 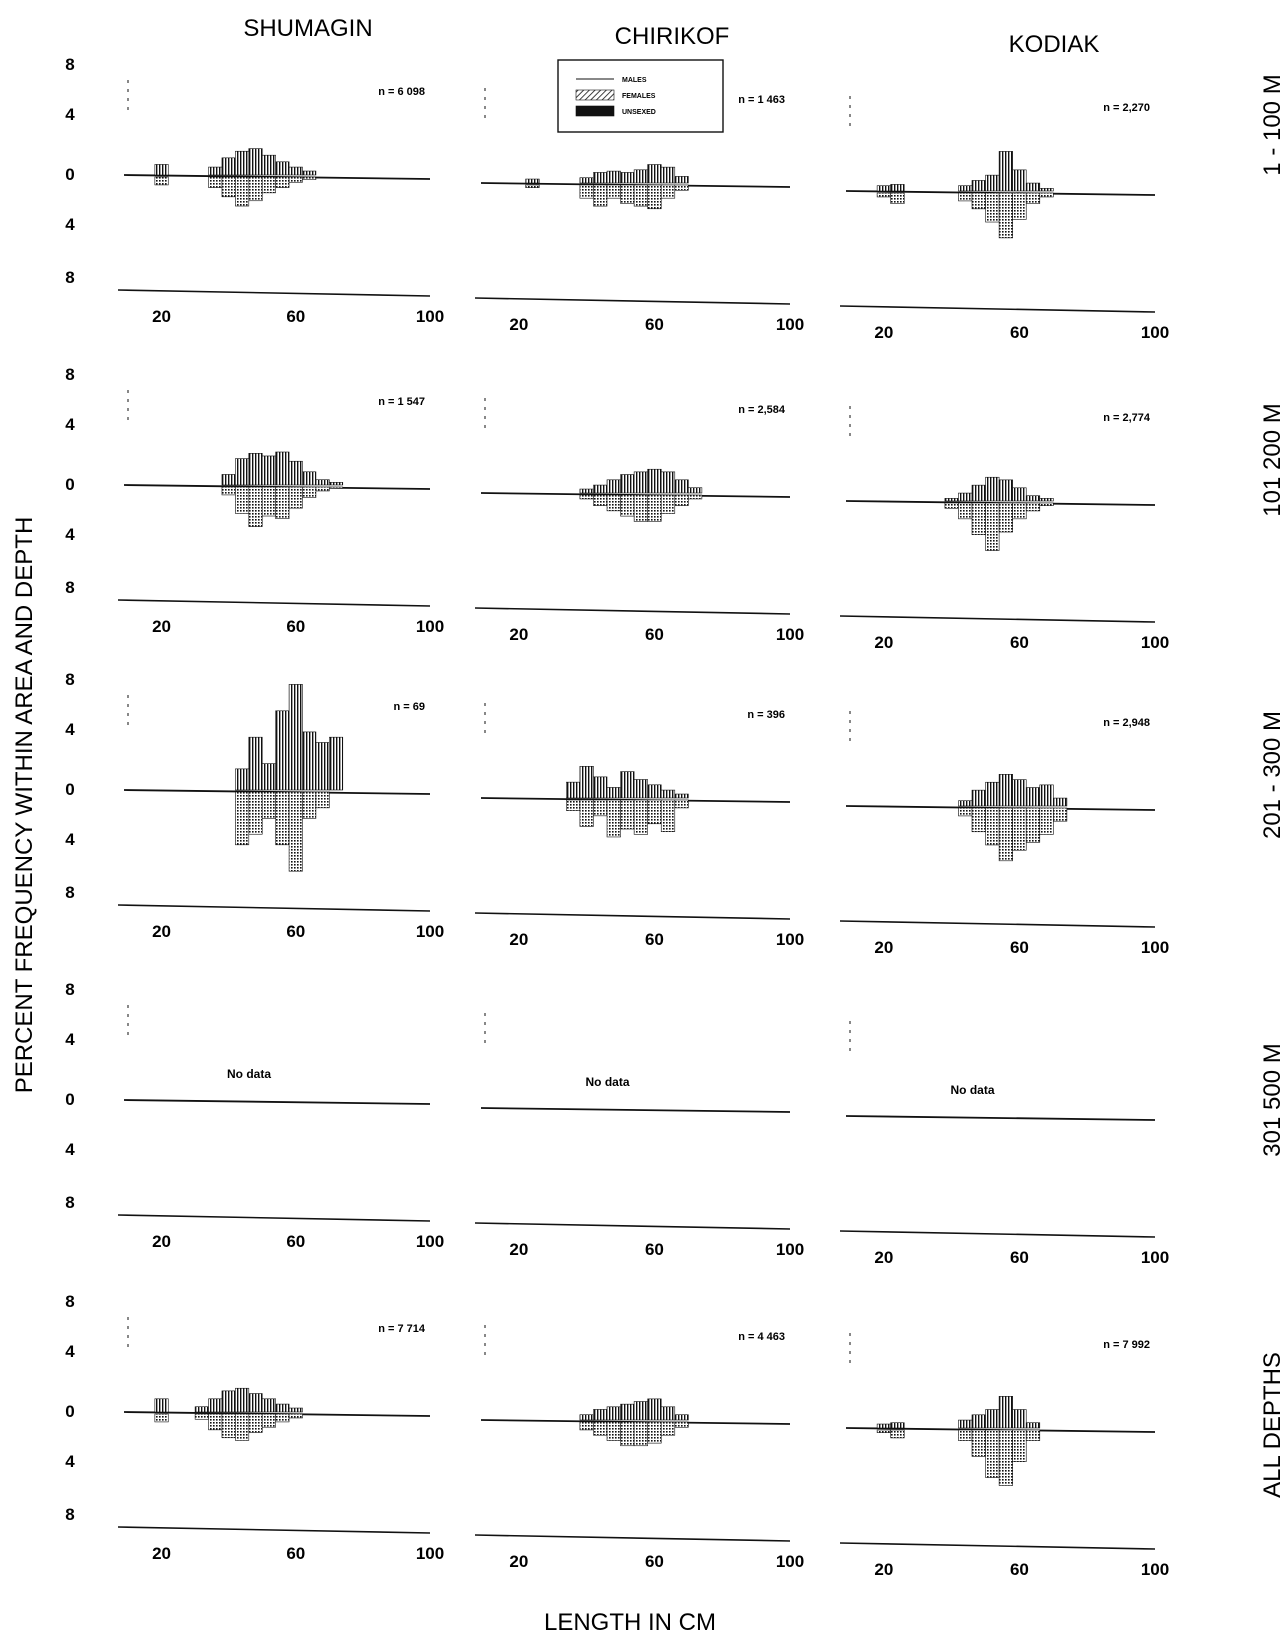 I want to click on zero-baseline, so click(x=1000, y=1118).